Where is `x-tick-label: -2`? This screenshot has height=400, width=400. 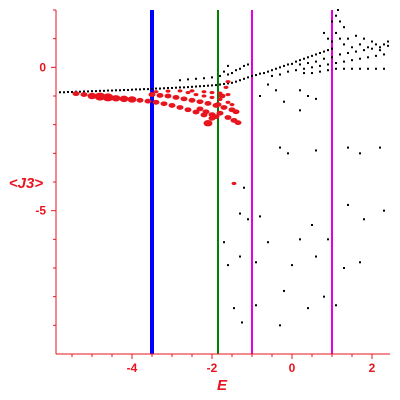
x-tick-label: -2 is located at coordinates (212, 368).